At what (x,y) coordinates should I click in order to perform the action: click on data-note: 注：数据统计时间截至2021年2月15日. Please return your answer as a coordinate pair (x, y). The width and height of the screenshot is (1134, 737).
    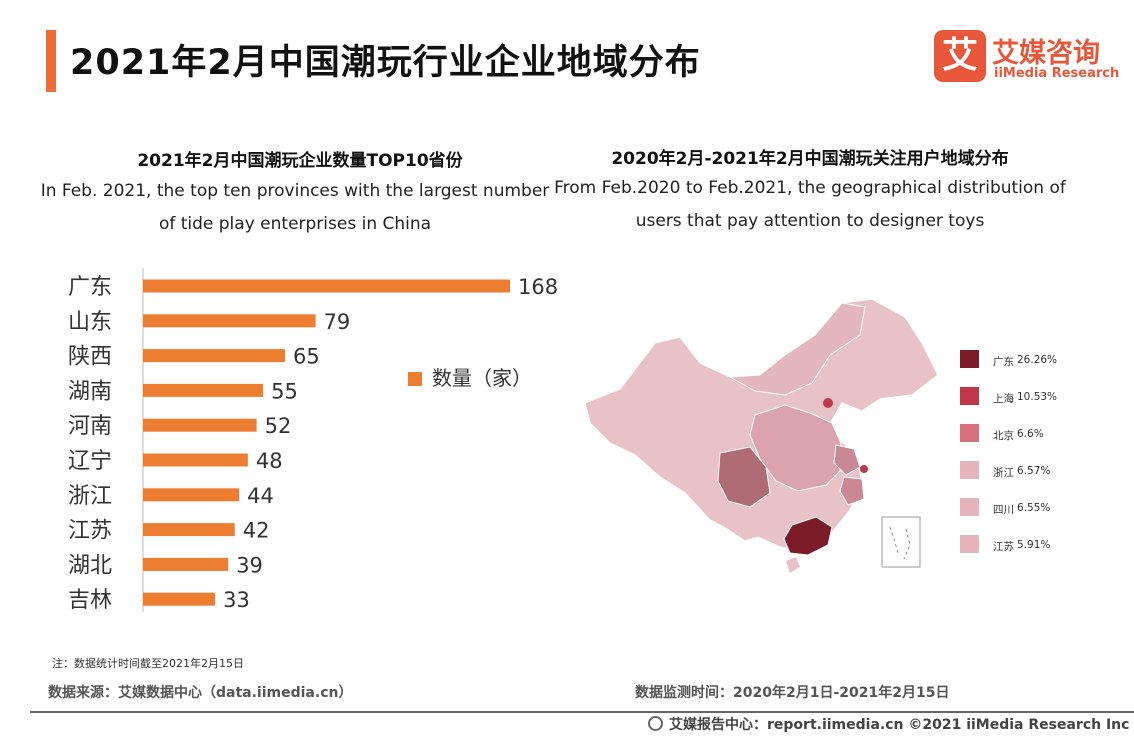
    Looking at the image, I should click on (148, 663).